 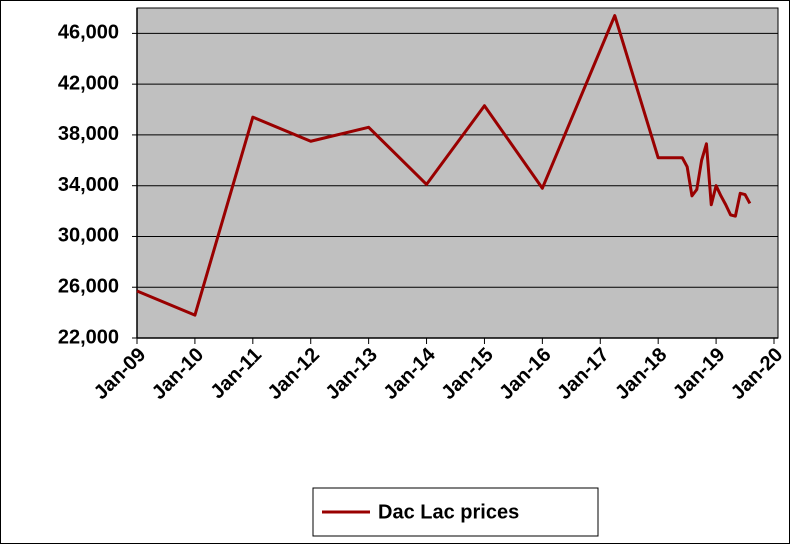 I want to click on y-tick-label: 26,000, so click(x=88, y=287).